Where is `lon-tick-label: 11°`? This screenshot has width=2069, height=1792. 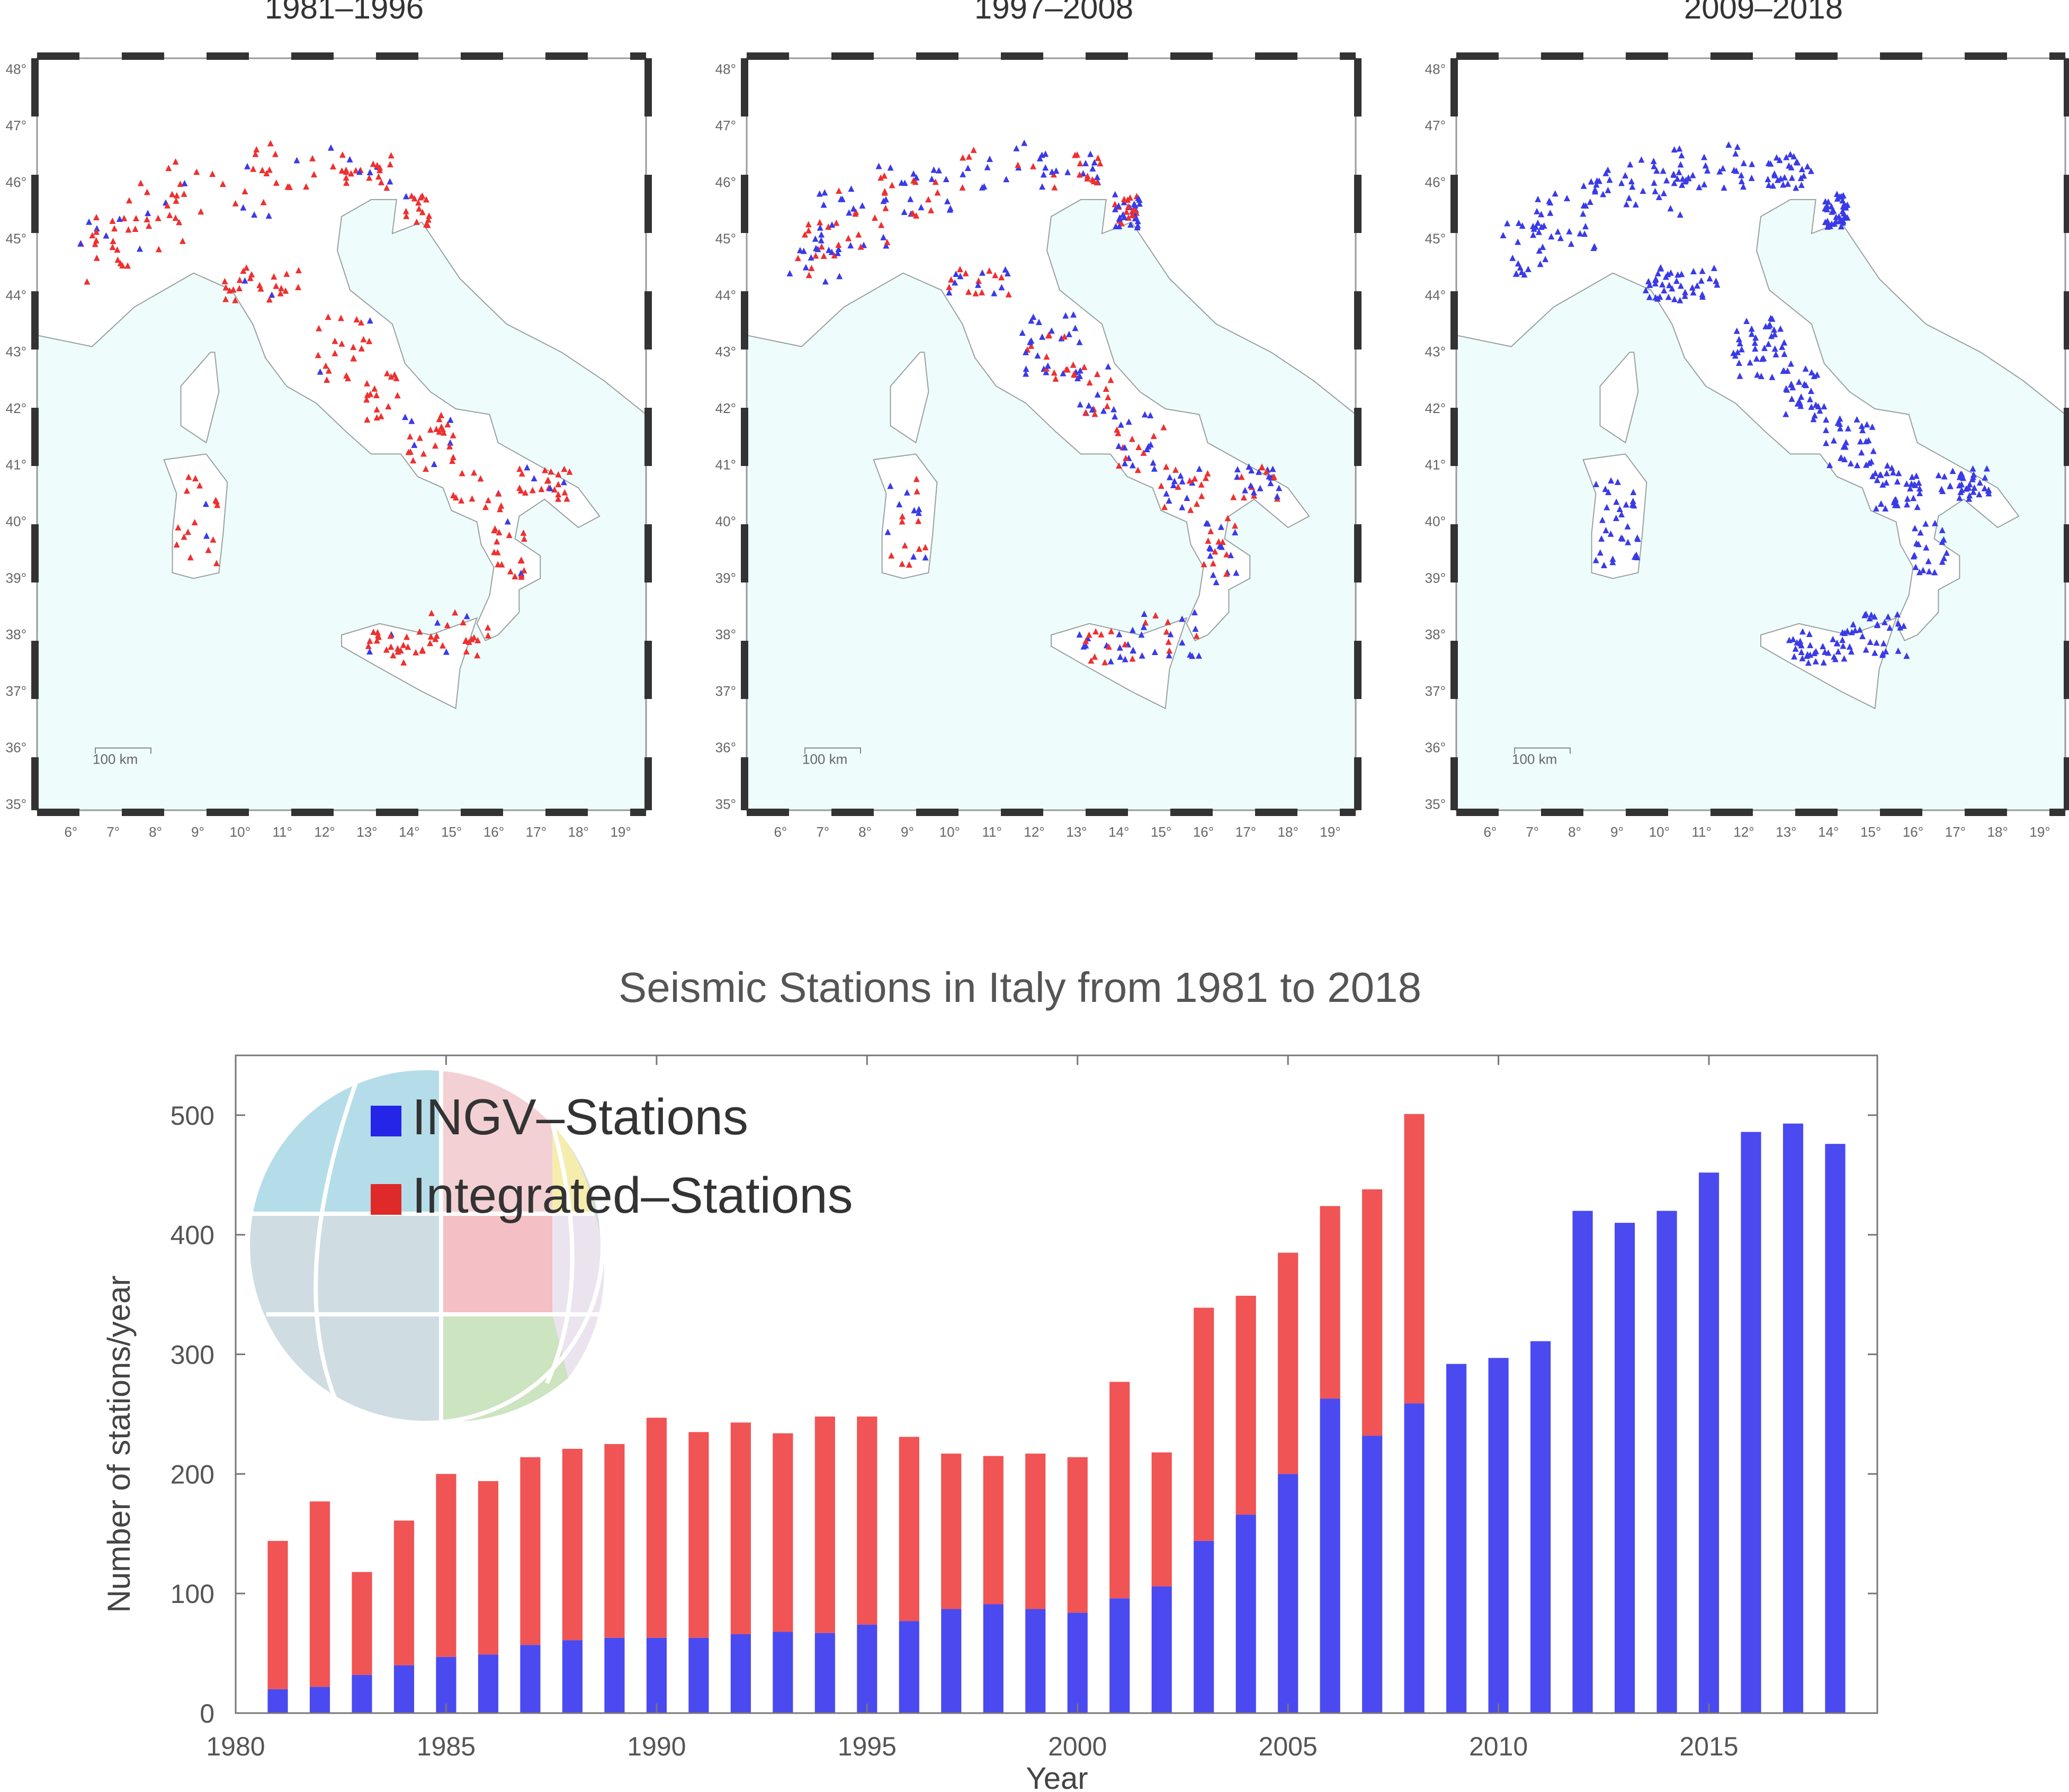 lon-tick-label: 11° is located at coordinates (1701, 832).